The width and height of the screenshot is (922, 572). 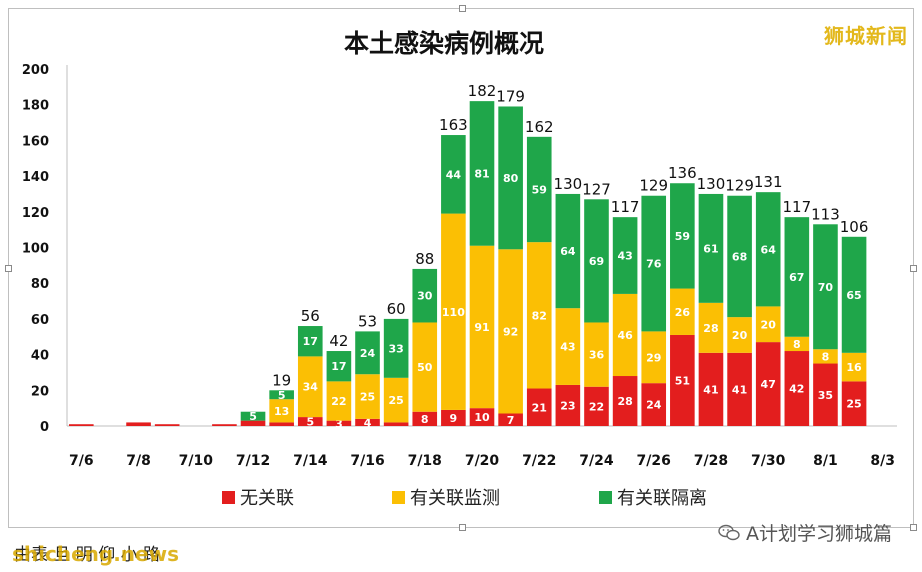 What do you see at coordinates (913, 527) in the screenshot?
I see `resize-handle-bottom-right` at bounding box center [913, 527].